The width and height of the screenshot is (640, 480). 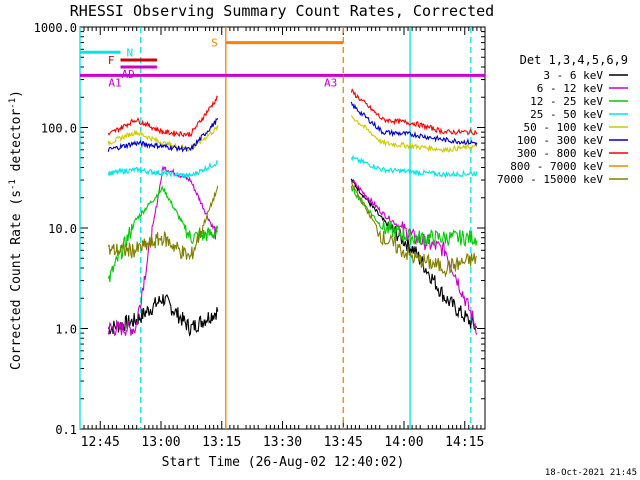 I want to click on legend-label-3-6-kev: 3 - 6 keV, so click(x=573, y=75).